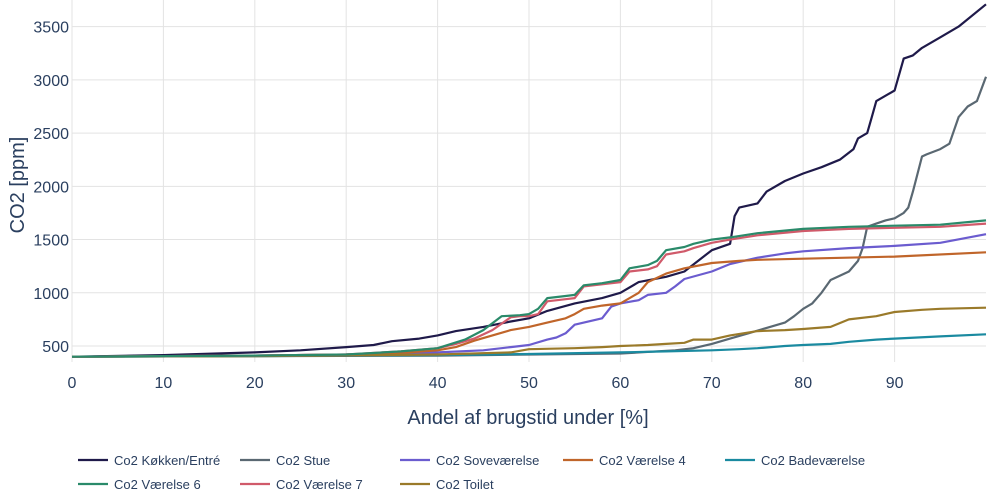  I want to click on legend-item: Co2 Værelse 7, so click(301, 484).